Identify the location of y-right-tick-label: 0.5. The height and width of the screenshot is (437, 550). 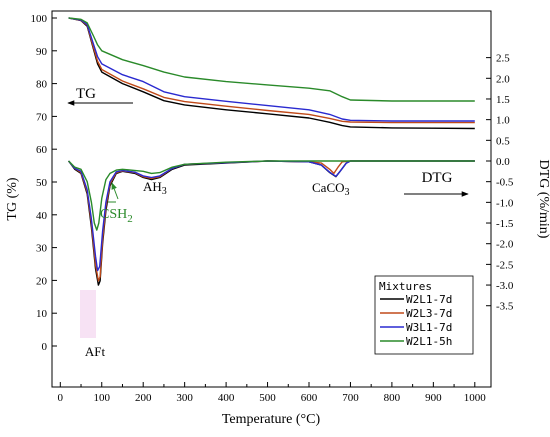
(503, 141).